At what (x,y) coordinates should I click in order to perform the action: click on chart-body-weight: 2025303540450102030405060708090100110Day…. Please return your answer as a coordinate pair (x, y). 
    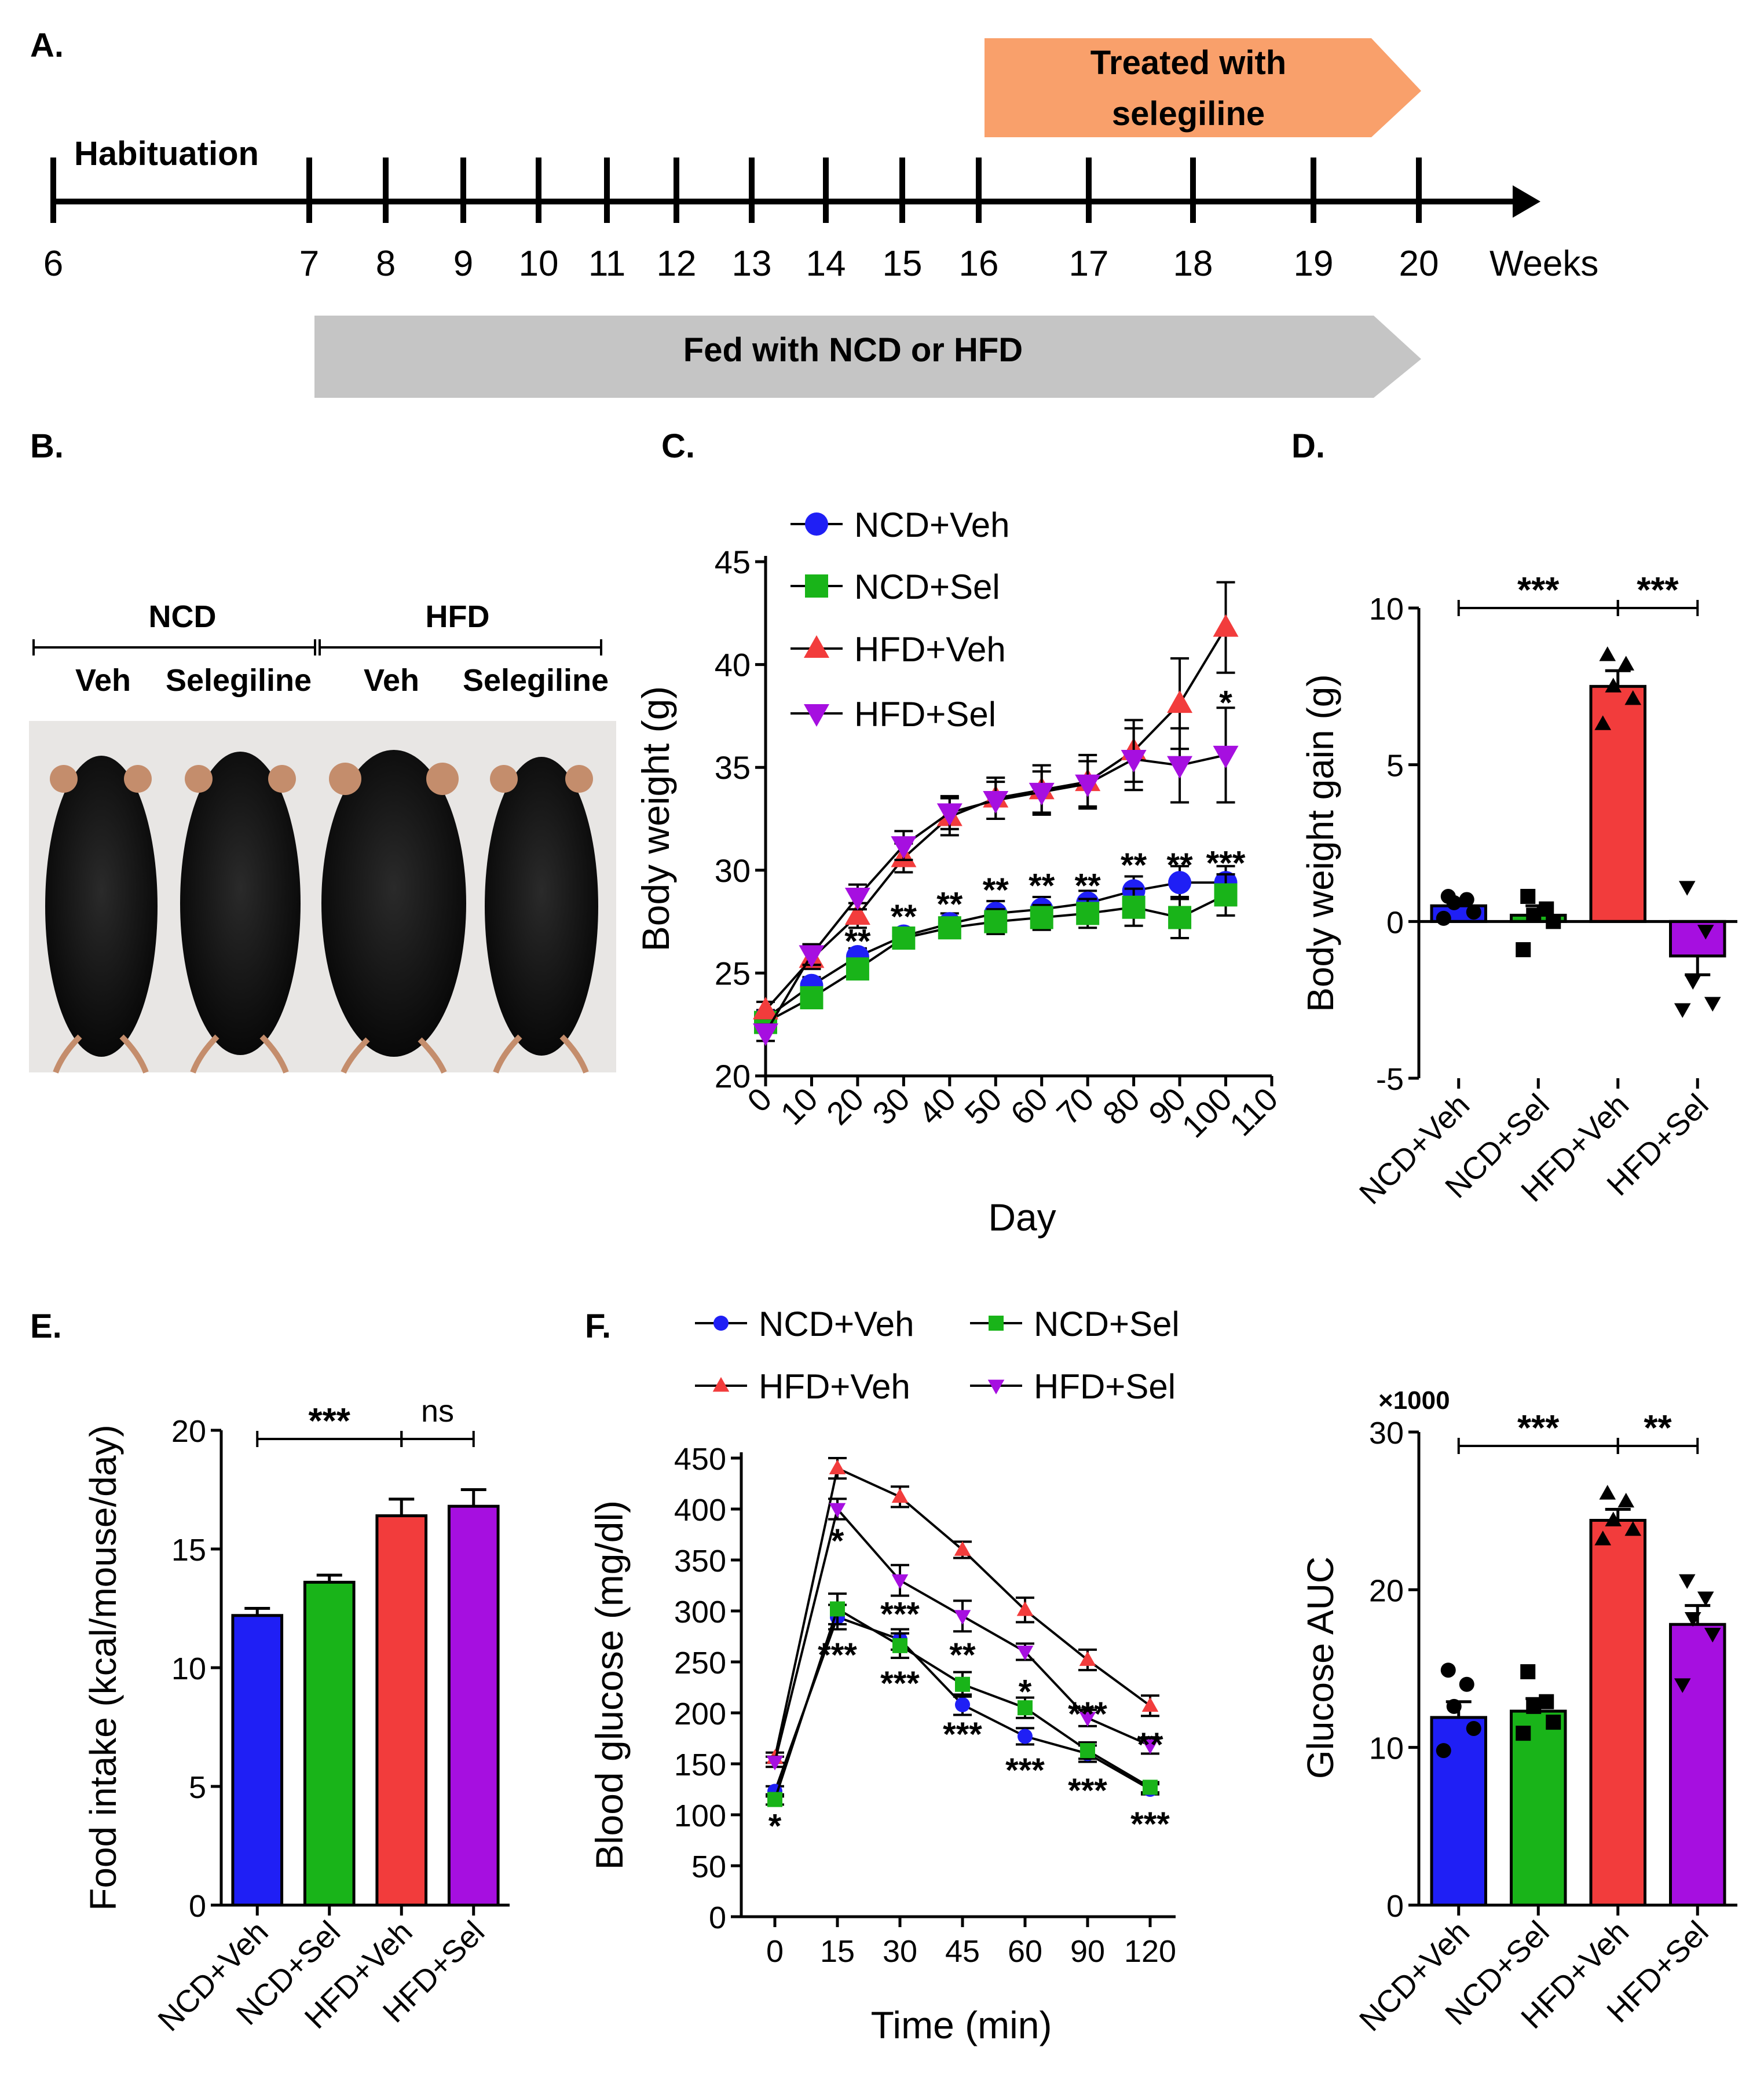
    Looking at the image, I should click on (959, 873).